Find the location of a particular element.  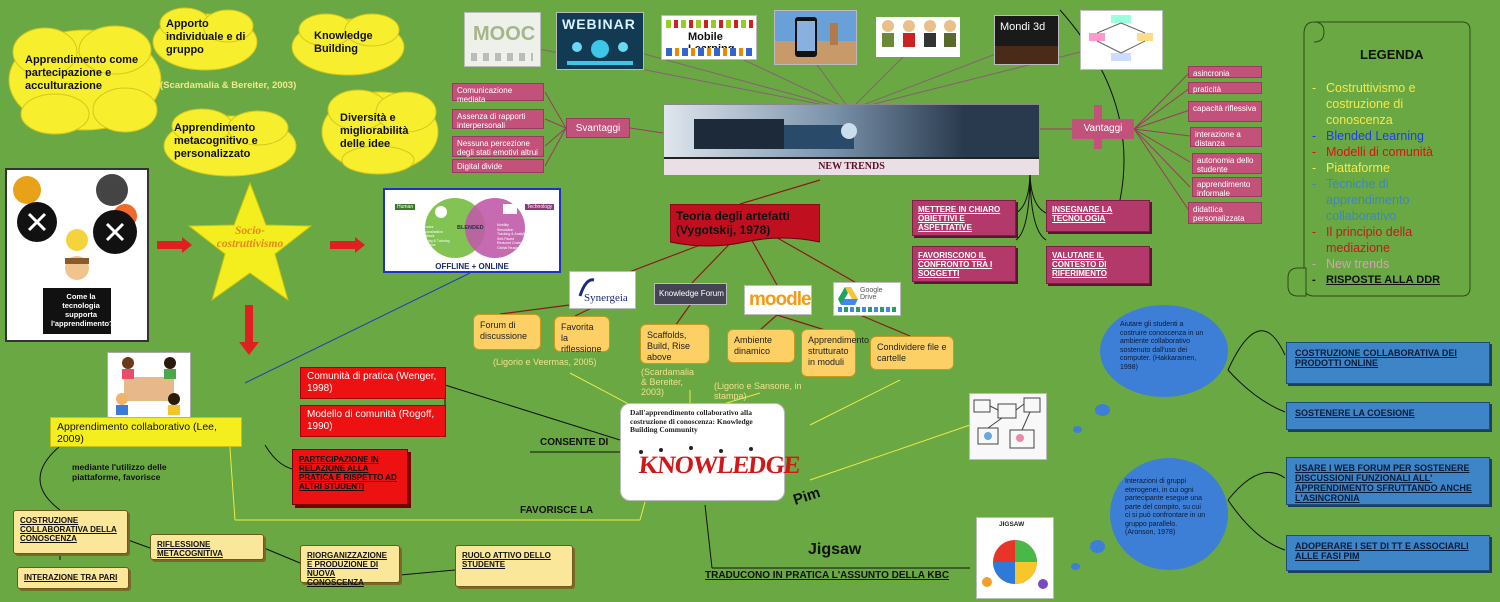

world-scene is located at coordinates (1026, 55).